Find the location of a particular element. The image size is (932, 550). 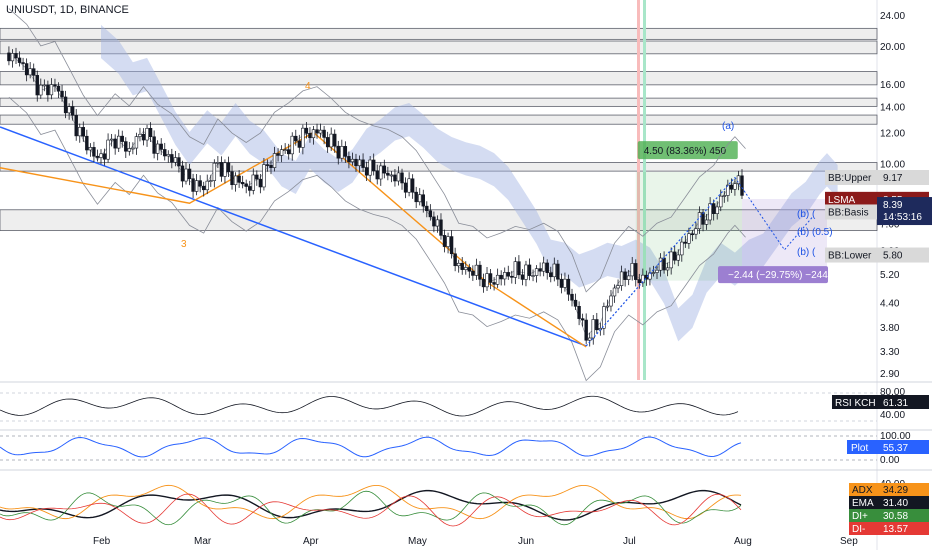

chart-title: UNIUSDT, 1D, BINANCE is located at coordinates (67, 10).